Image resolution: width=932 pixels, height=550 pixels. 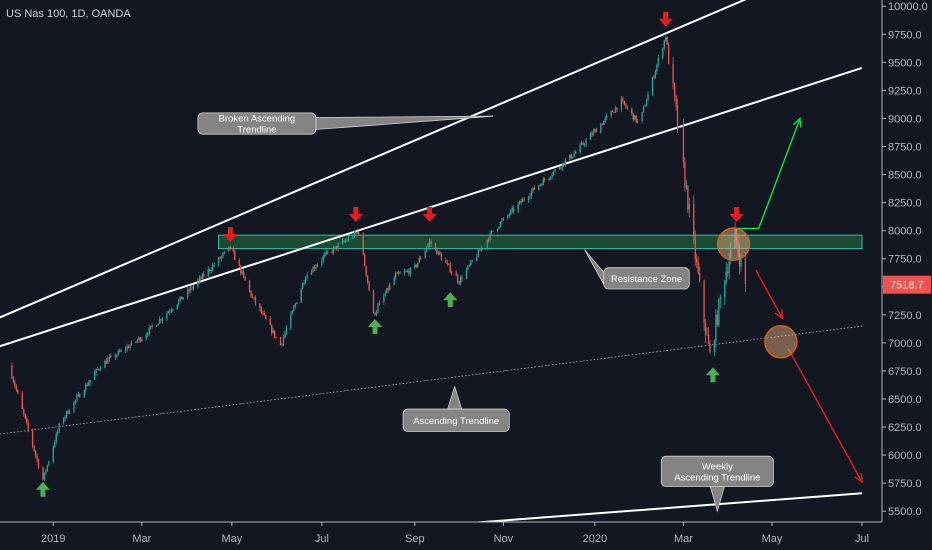 What do you see at coordinates (415, 539) in the screenshot?
I see `x-tick-label-4: Sep` at bounding box center [415, 539].